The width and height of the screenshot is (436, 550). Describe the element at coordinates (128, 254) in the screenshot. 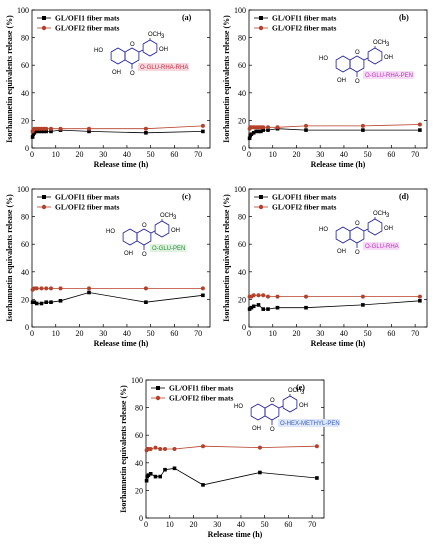

I see `label-oh-bottom: OH` at that location.